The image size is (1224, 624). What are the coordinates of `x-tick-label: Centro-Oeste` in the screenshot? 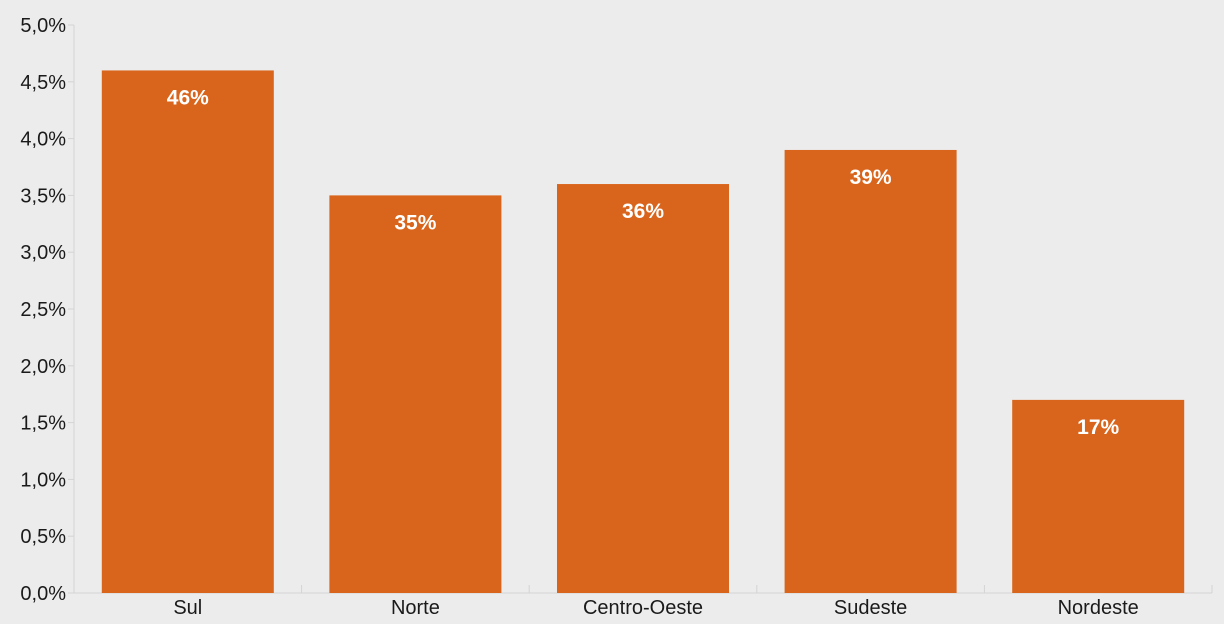 It's located at (643, 608).